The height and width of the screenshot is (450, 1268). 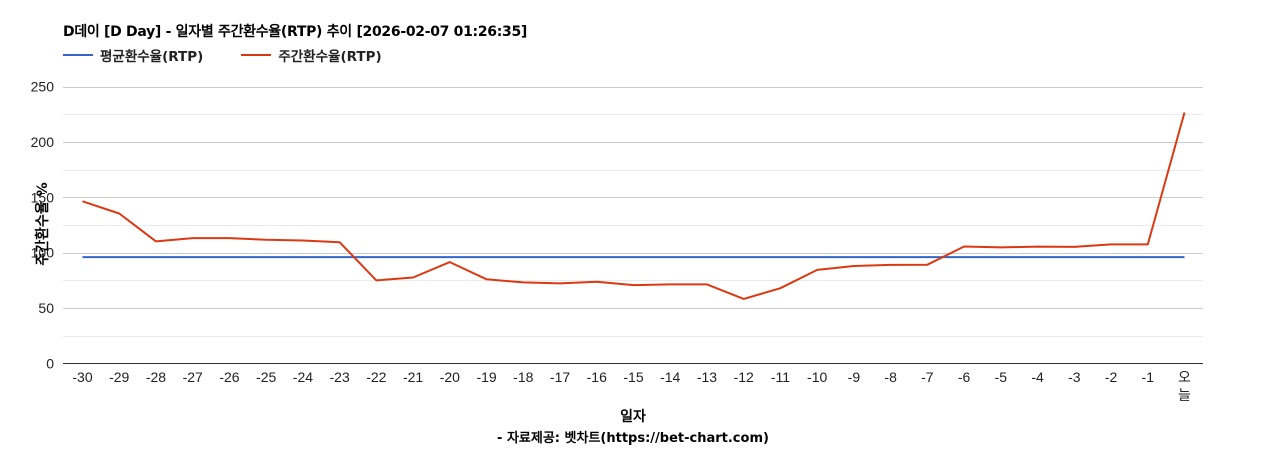 What do you see at coordinates (560, 377) in the screenshot?
I see `x-tick-label: -17` at bounding box center [560, 377].